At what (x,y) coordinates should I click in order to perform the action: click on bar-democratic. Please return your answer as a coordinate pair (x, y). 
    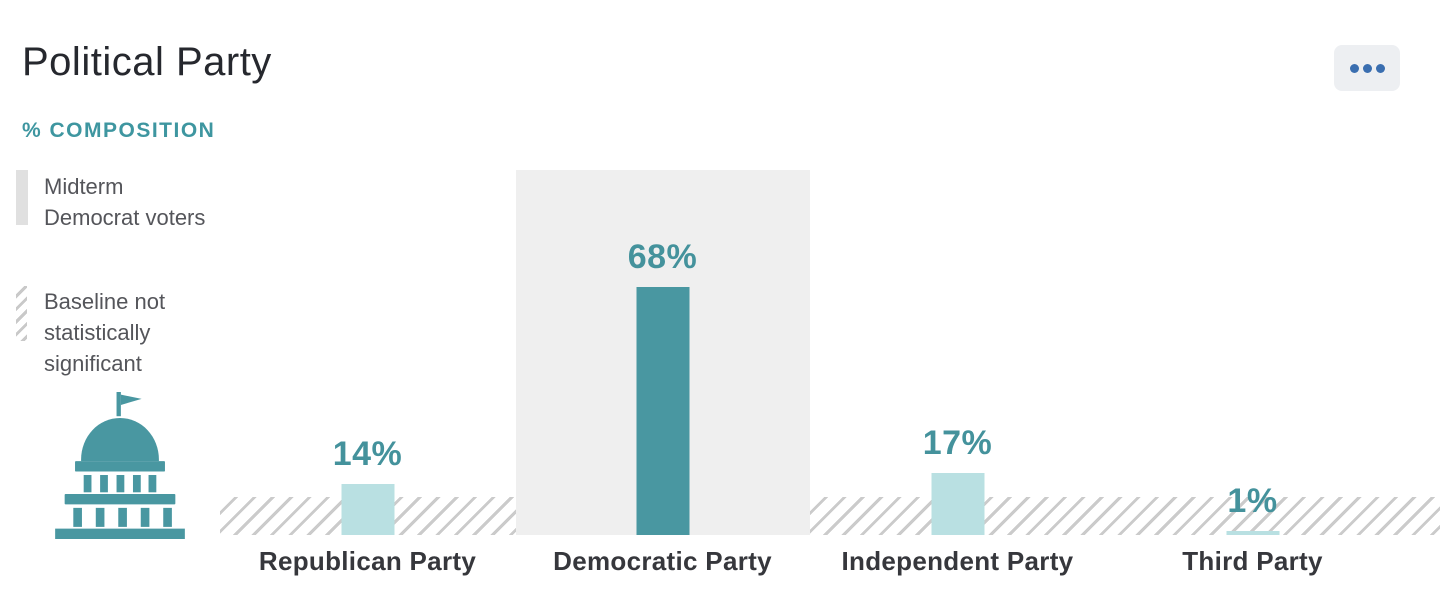
    Looking at the image, I should click on (662, 411).